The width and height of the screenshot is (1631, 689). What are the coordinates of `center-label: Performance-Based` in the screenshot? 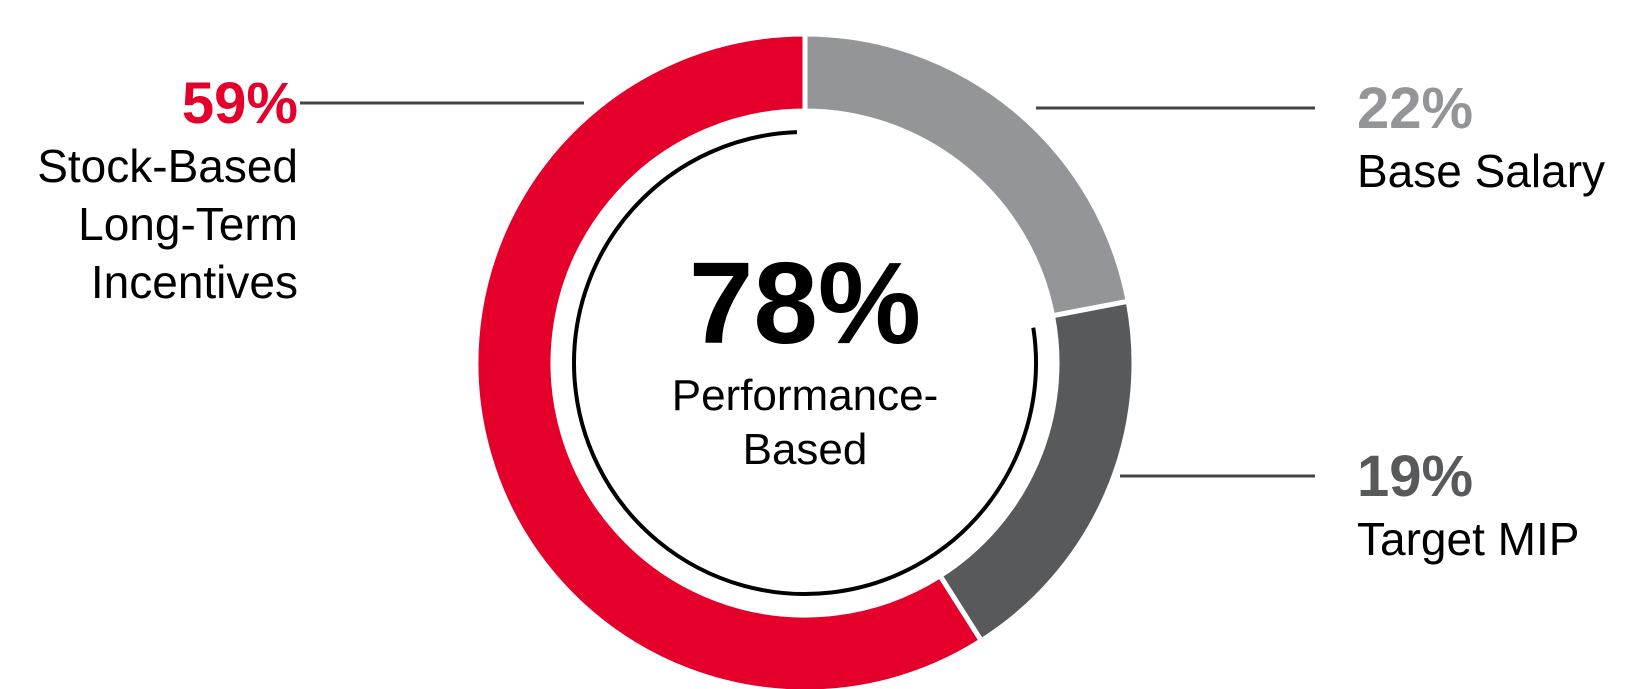 It's located at (805, 422).